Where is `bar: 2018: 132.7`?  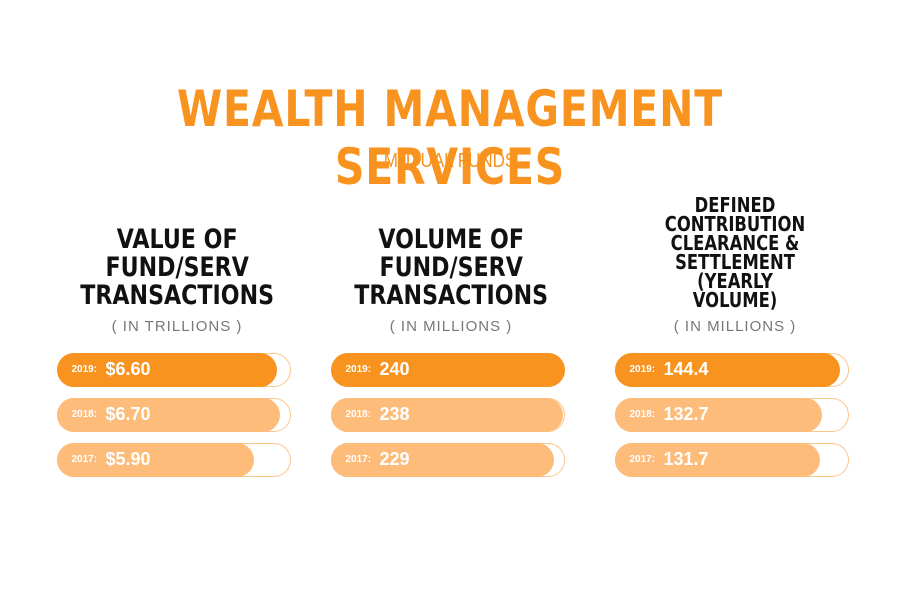
bar: 2018: 132.7 is located at coordinates (718, 414).